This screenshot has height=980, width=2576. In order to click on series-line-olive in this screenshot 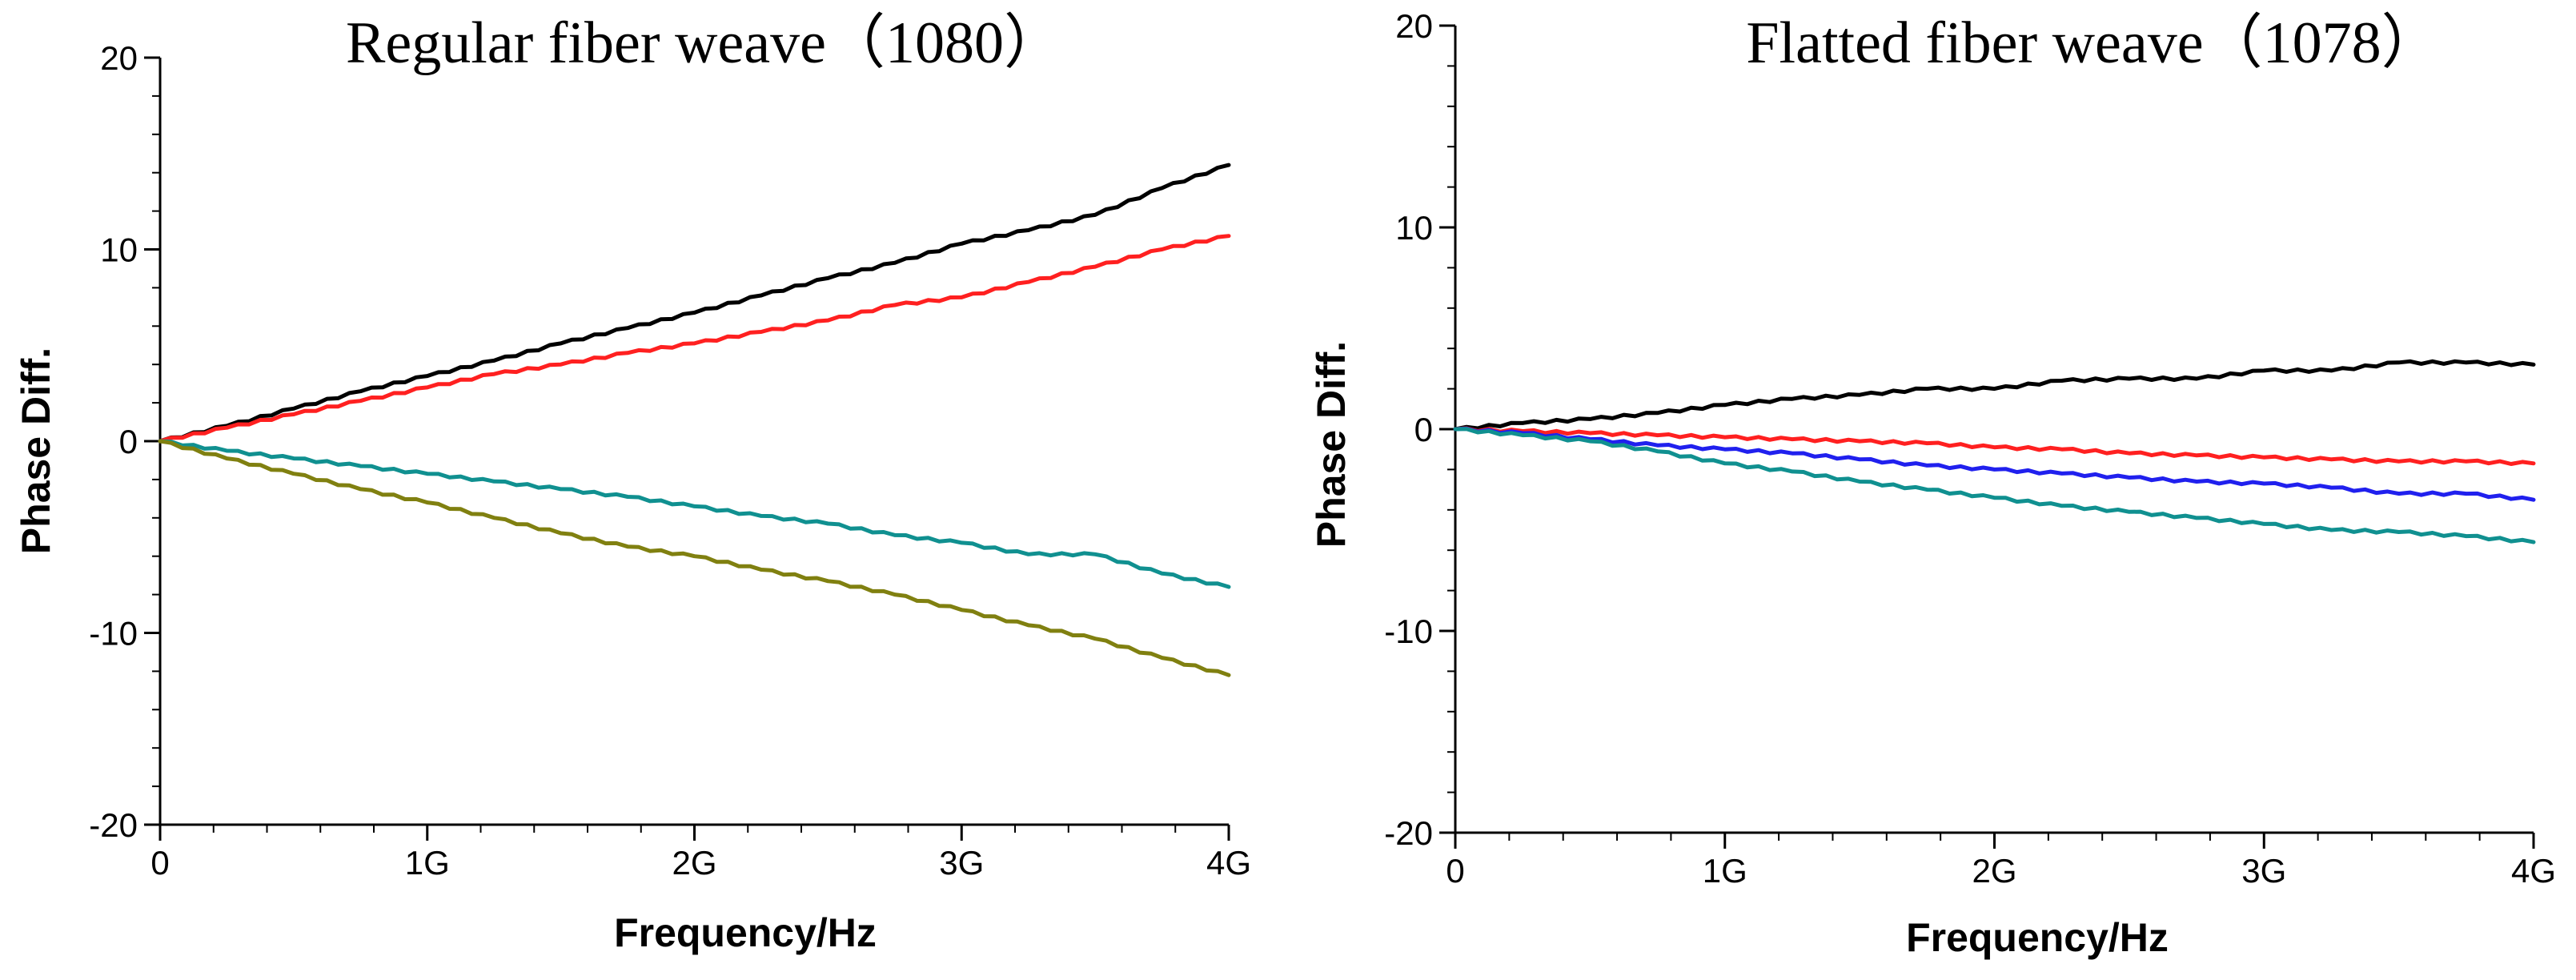, I will do `click(694, 558)`.